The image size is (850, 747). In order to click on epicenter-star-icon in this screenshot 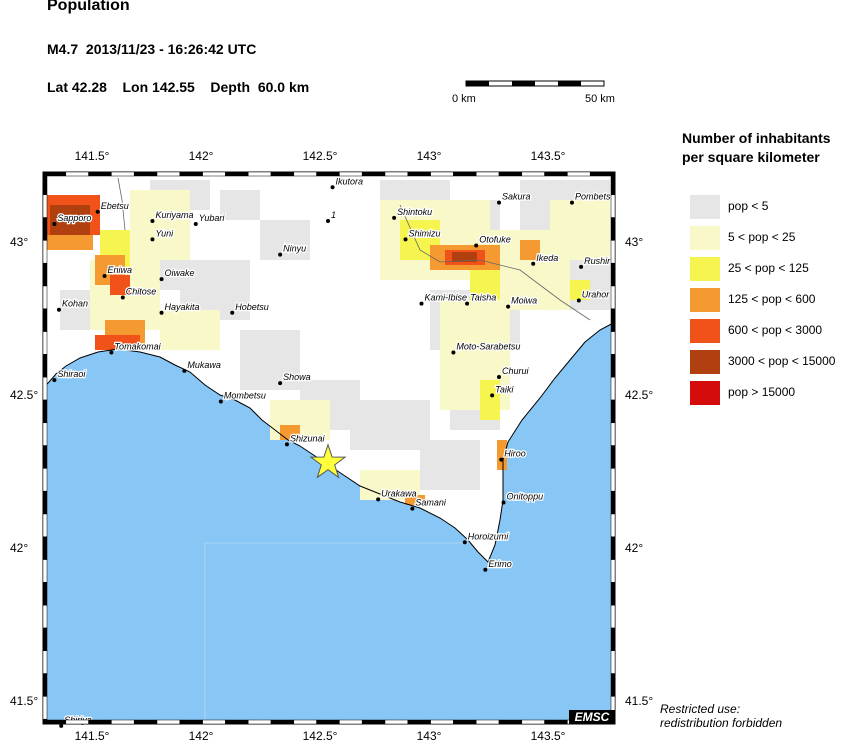, I will do `click(328, 461)`.